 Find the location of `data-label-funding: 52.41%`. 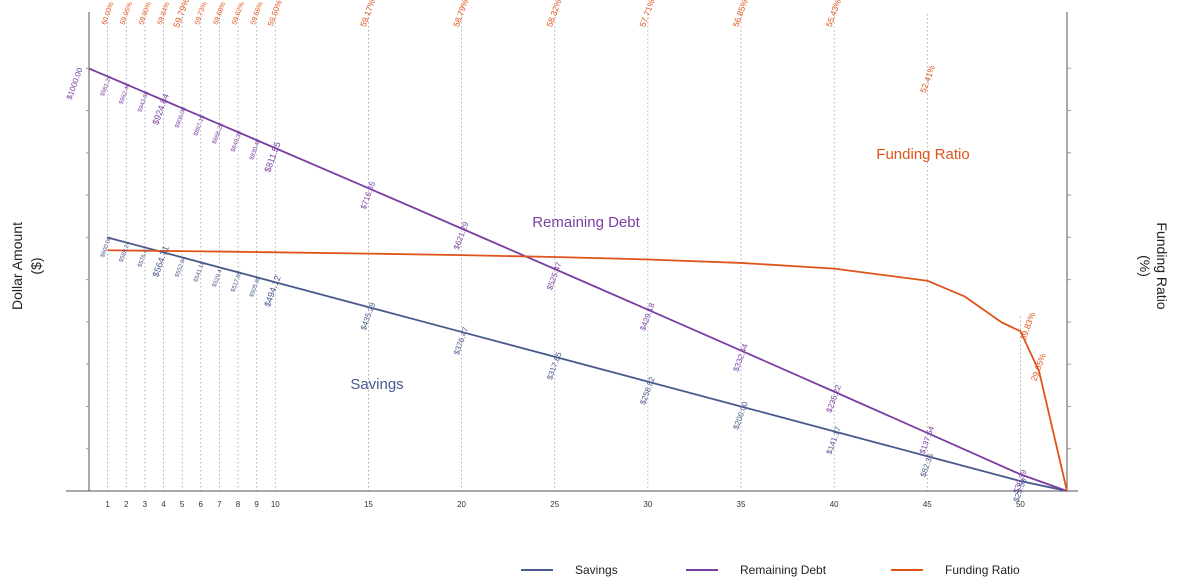

data-label-funding: 52.41% is located at coordinates (927, 78).